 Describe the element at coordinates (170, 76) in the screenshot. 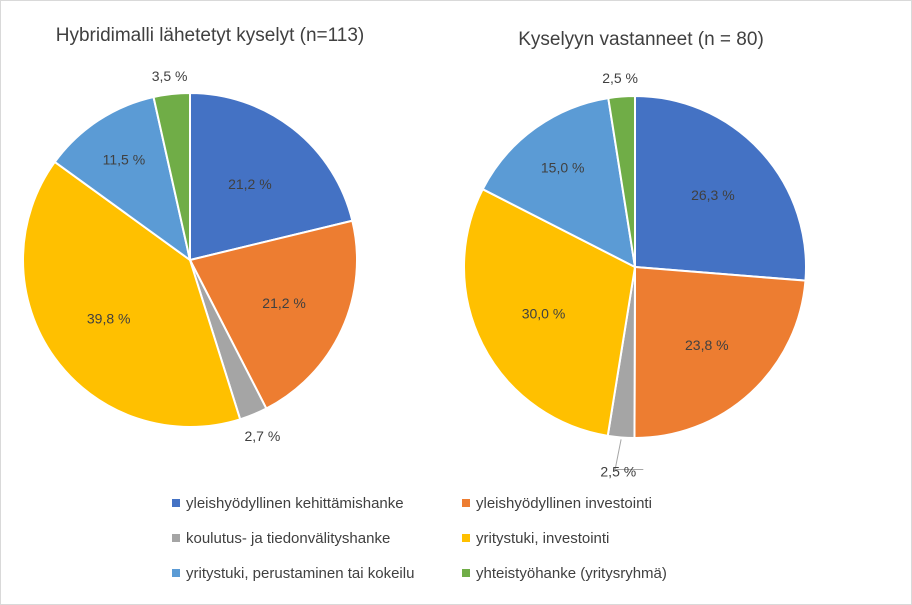

I see `data-label: 3,5 %` at that location.